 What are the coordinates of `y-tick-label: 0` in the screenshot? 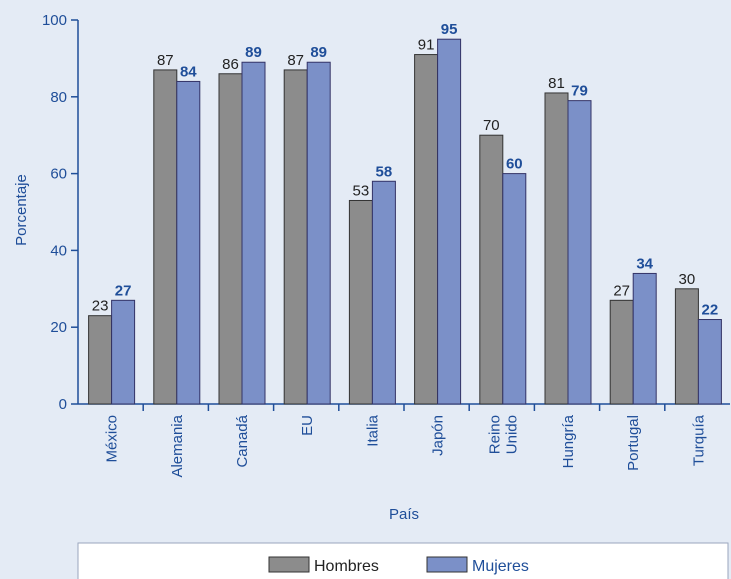 It's located at (63, 404).